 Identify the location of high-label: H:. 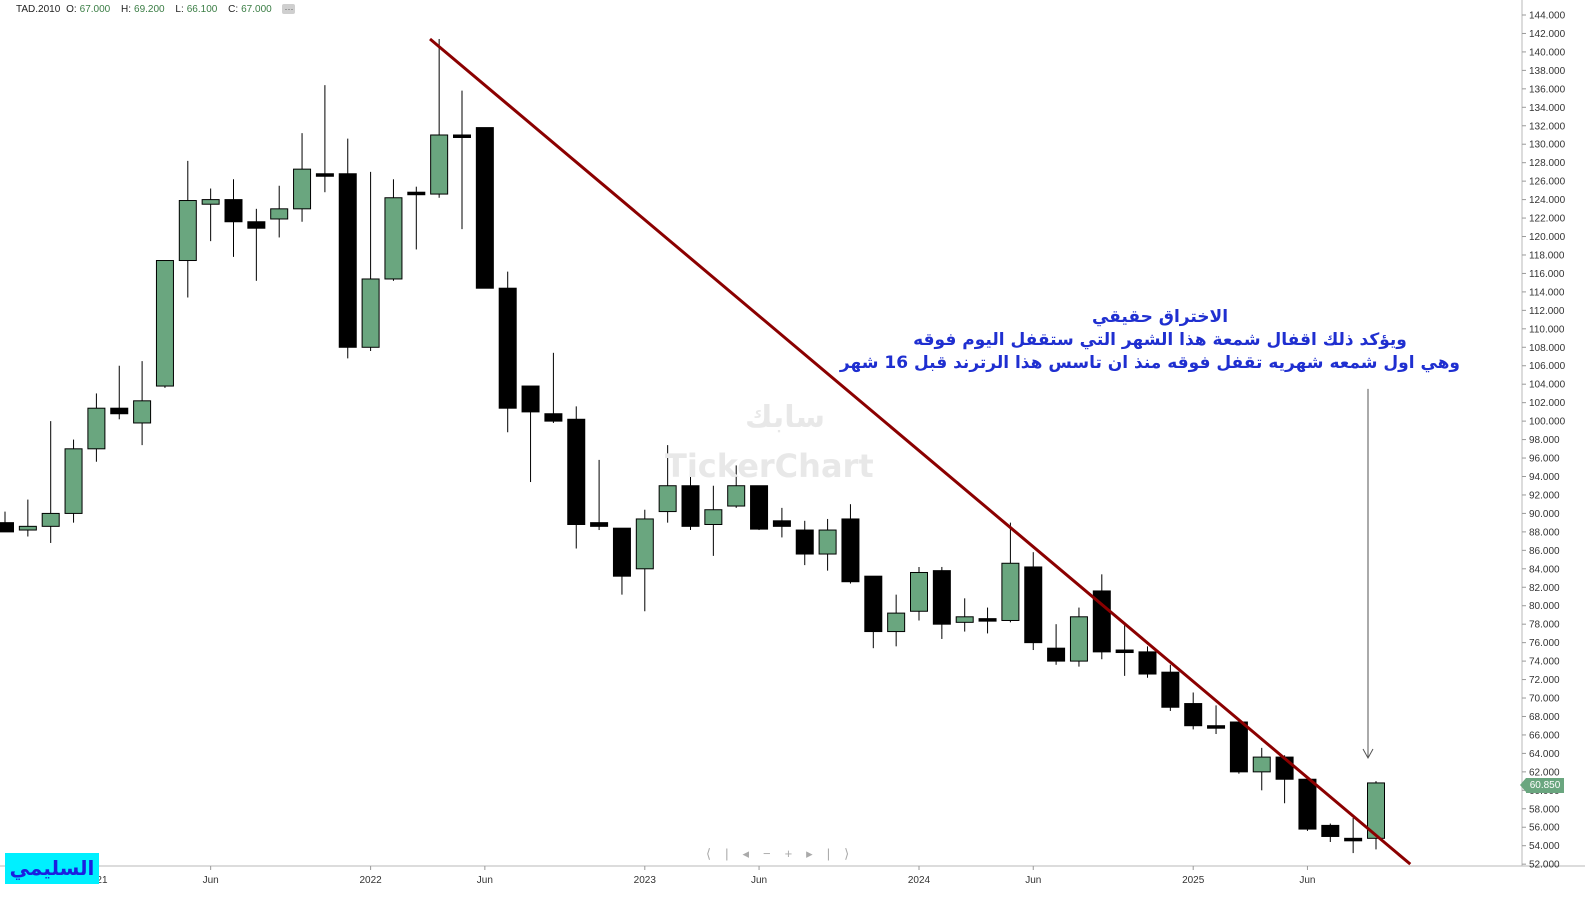
(126, 9).